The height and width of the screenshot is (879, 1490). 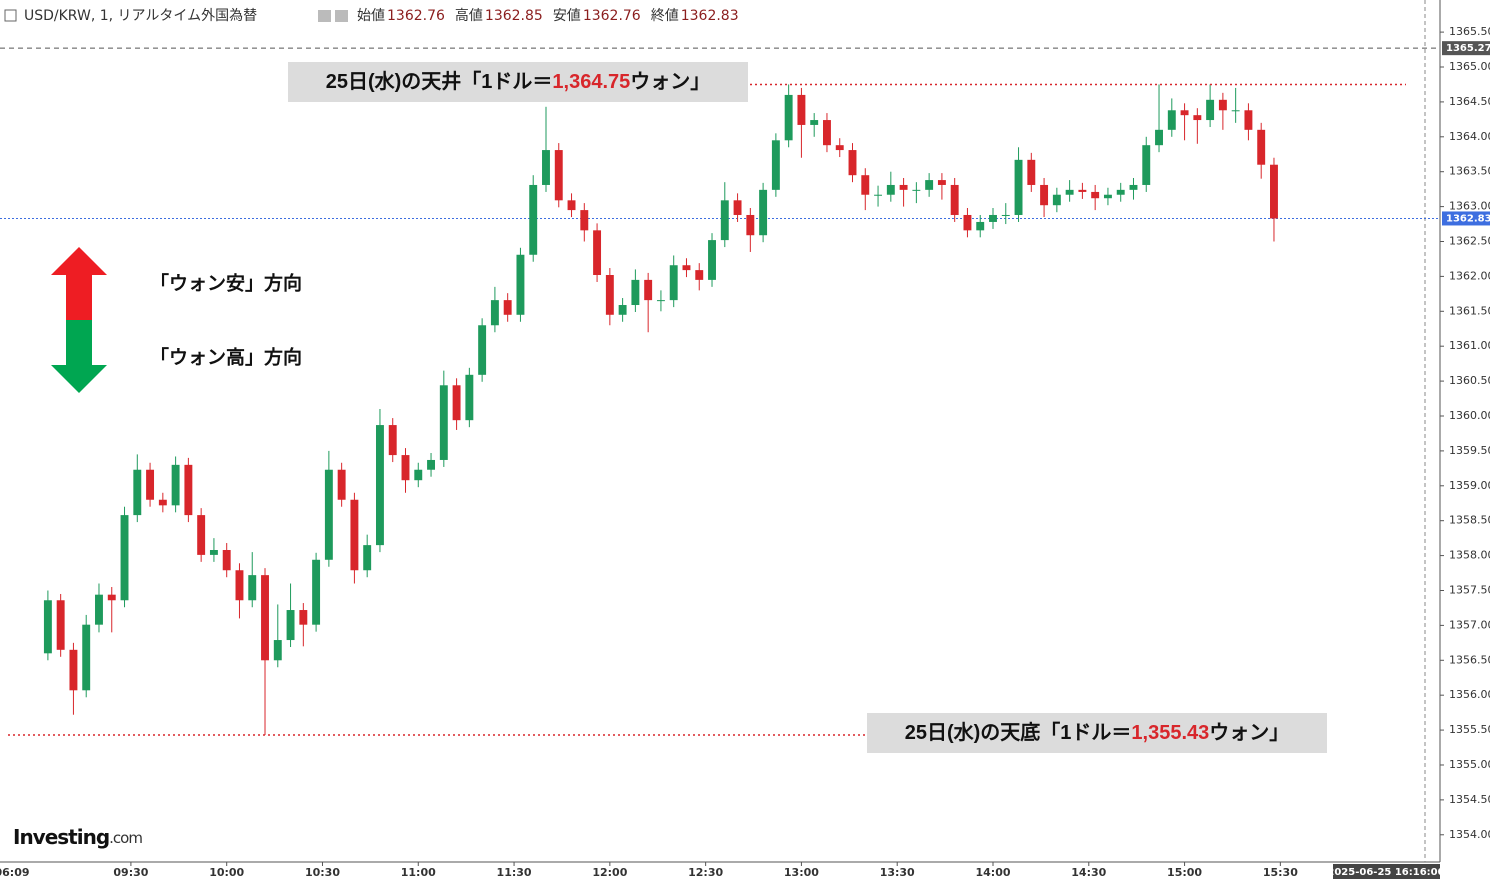 I want to click on y-tick-label: 1360.00, so click(x=1469, y=415).